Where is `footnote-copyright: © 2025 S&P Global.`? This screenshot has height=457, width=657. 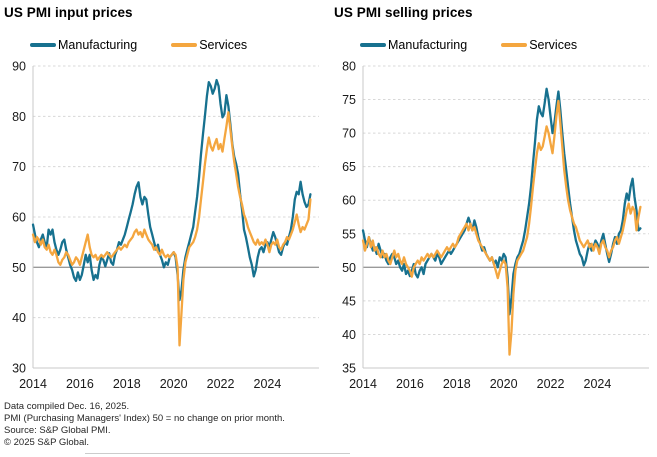 footnote-copyright: © 2025 S&P Global. is located at coordinates (46, 442).